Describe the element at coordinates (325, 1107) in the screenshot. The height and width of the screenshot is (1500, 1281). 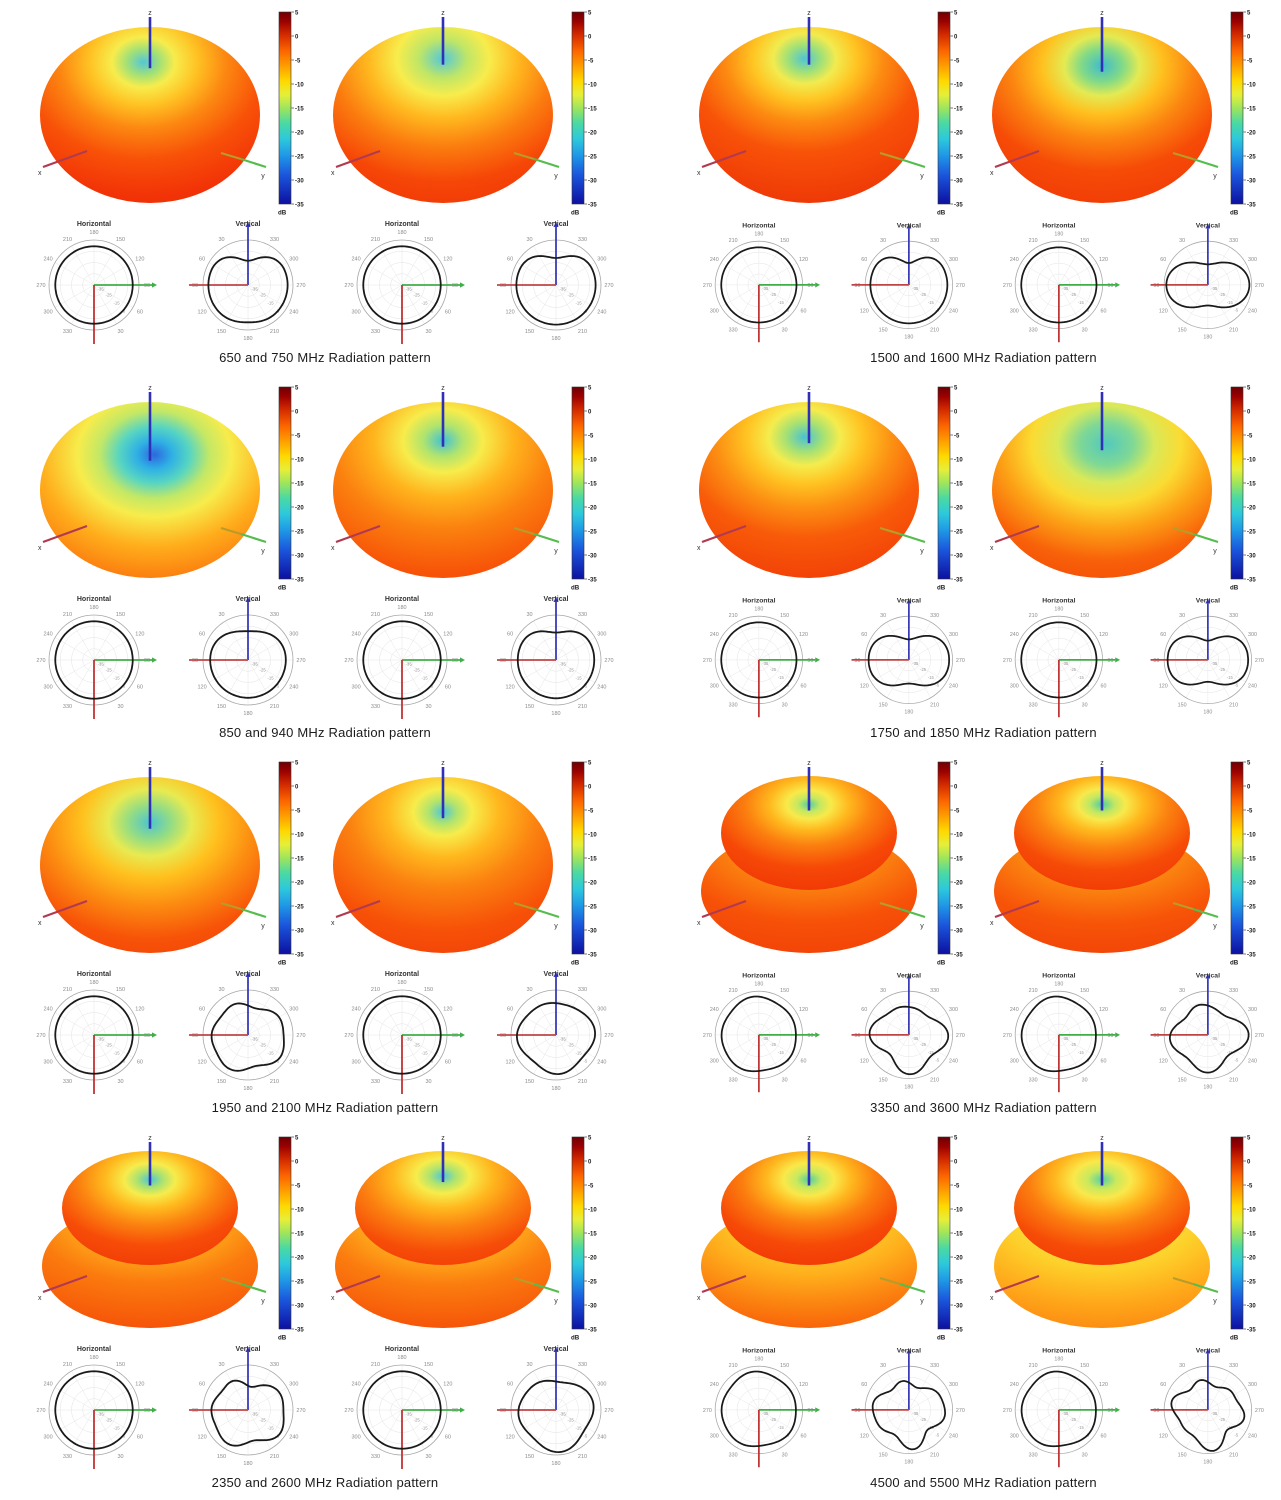
I see `panel-caption: 1950 and 2100 MHz Radiation pattern` at that location.